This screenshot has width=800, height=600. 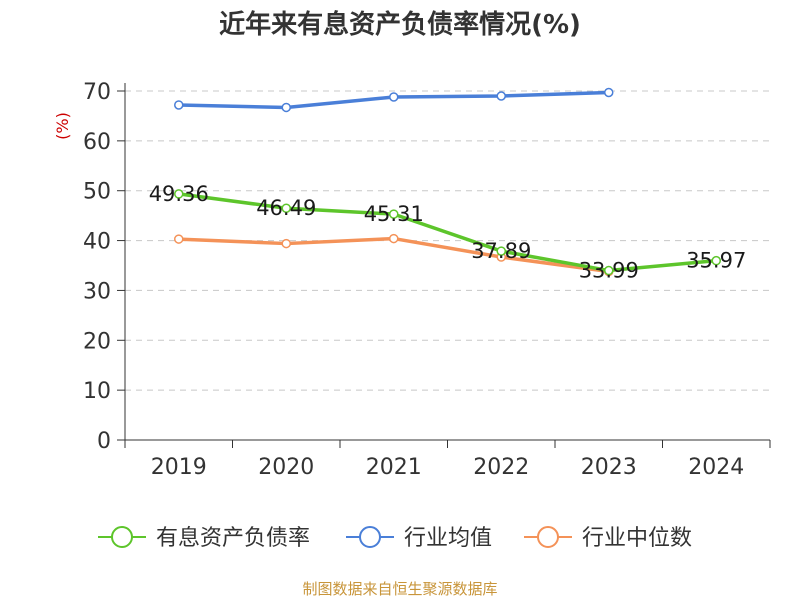 I want to click on legend-item: 行业均值, so click(x=419, y=538).